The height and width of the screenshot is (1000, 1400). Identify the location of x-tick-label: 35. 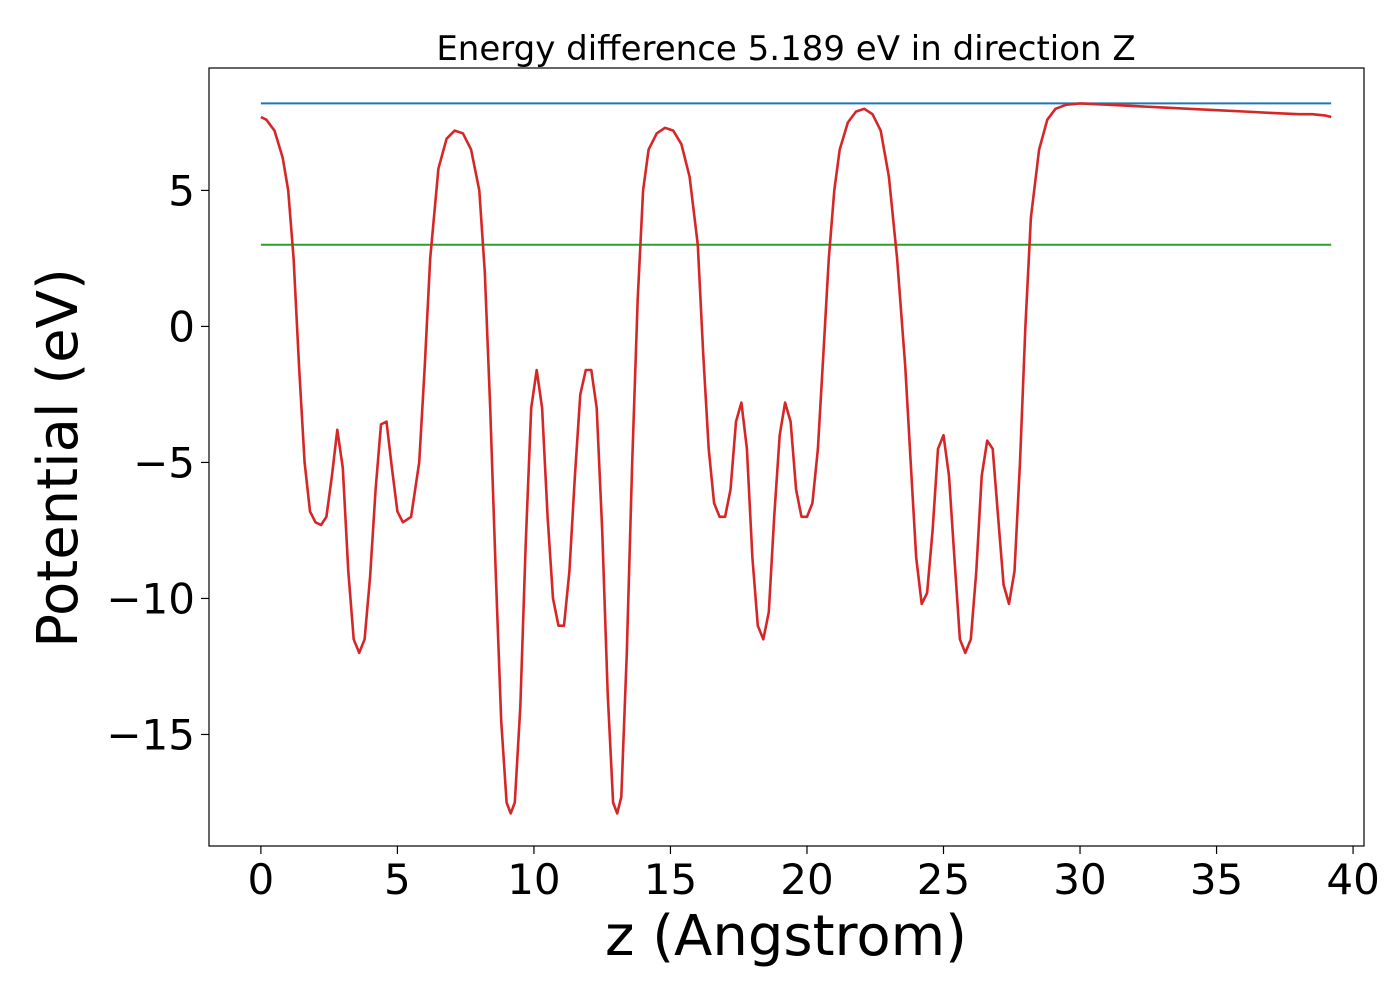
(1216, 879).